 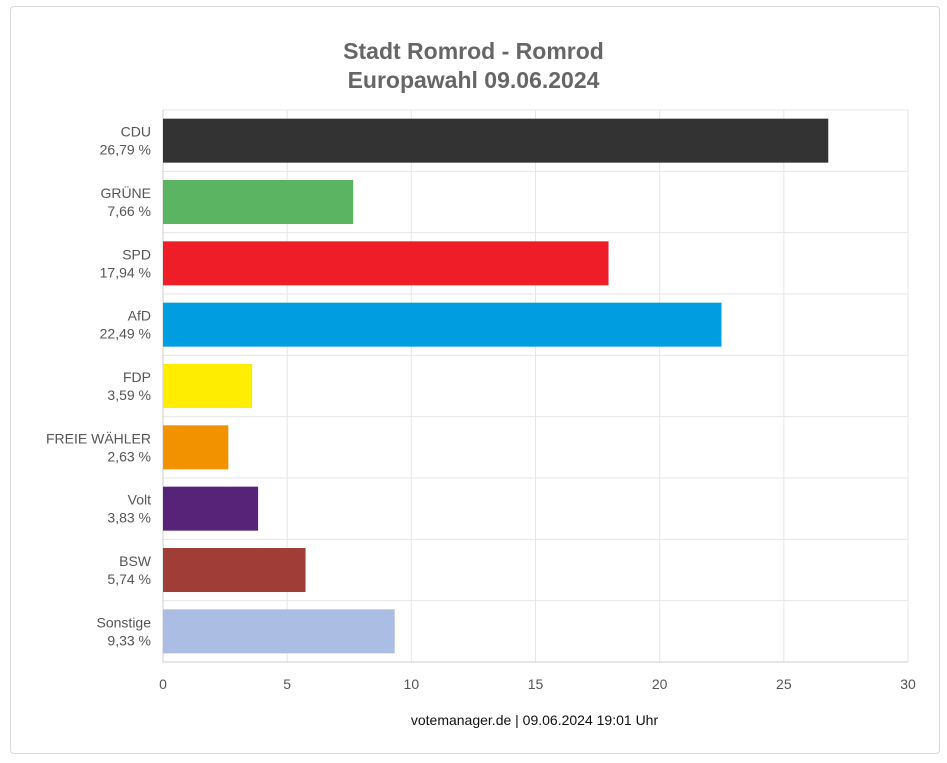 I want to click on x-tick-label-0: 0, so click(x=163, y=684).